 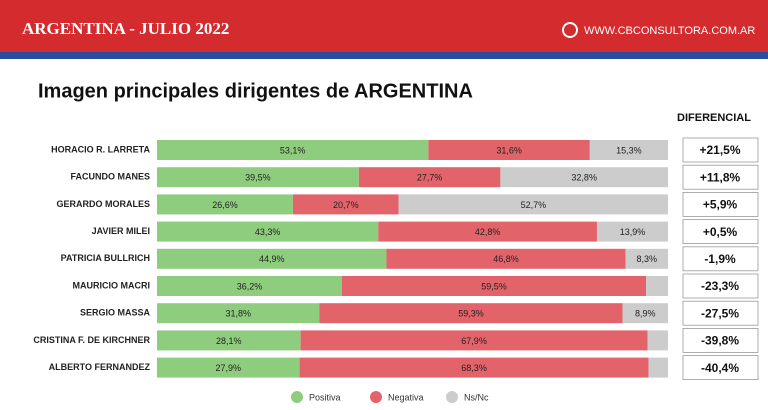 What do you see at coordinates (384, 26) in the screenshot?
I see `header-band` at bounding box center [384, 26].